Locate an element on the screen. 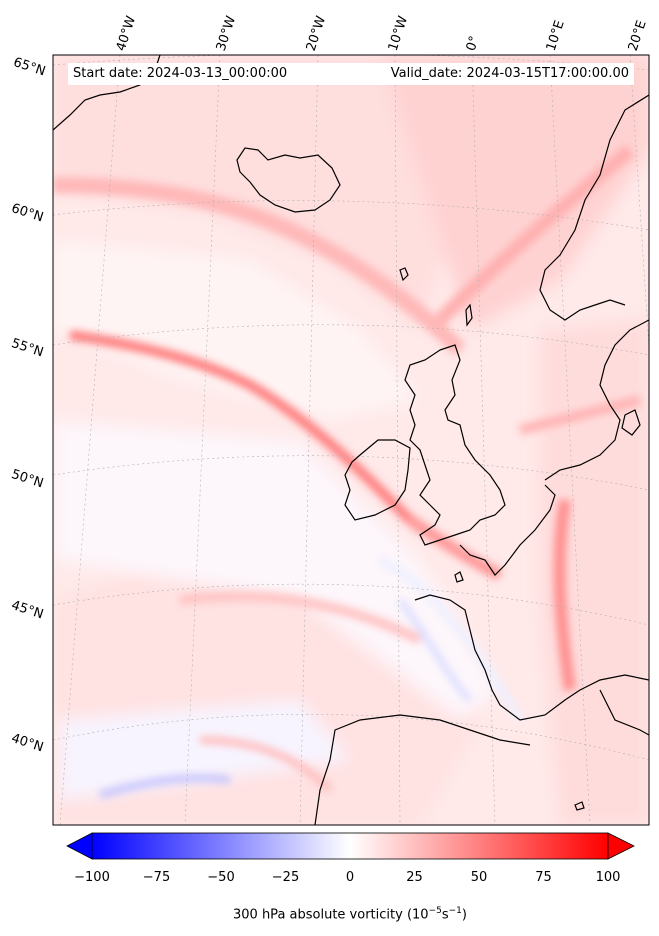 Image resolution: width=659 pixels, height=936 pixels. colorbar-label-mid: s is located at coordinates (445, 915).